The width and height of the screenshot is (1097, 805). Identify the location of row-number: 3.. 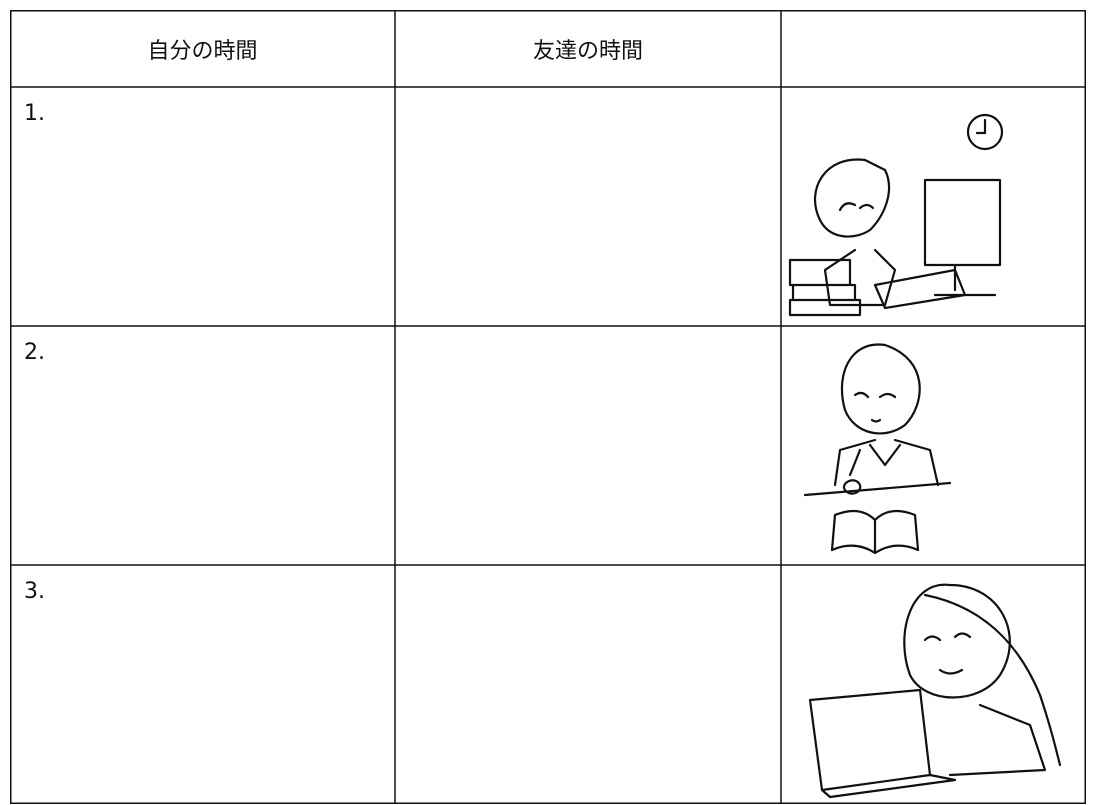
(34, 591).